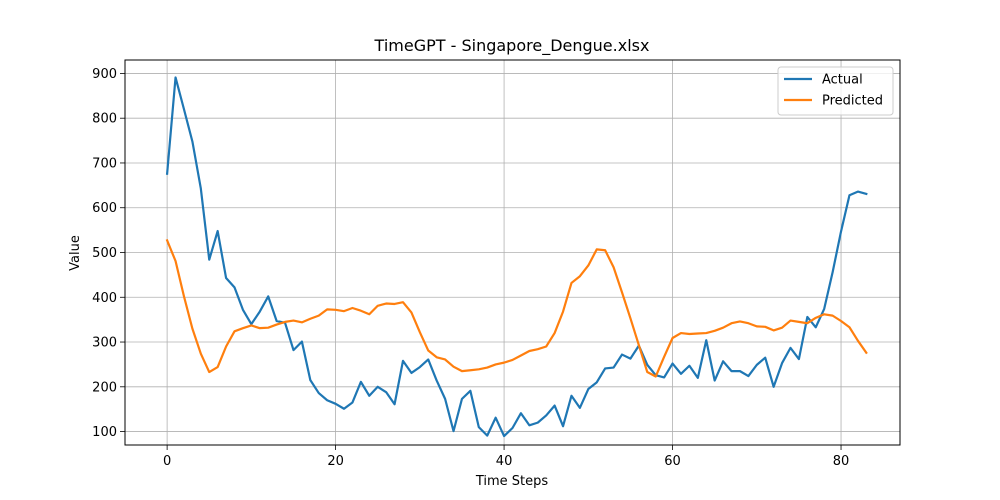 The width and height of the screenshot is (1000, 500). What do you see at coordinates (104, 74) in the screenshot?
I see `y-tick-label: 900` at bounding box center [104, 74].